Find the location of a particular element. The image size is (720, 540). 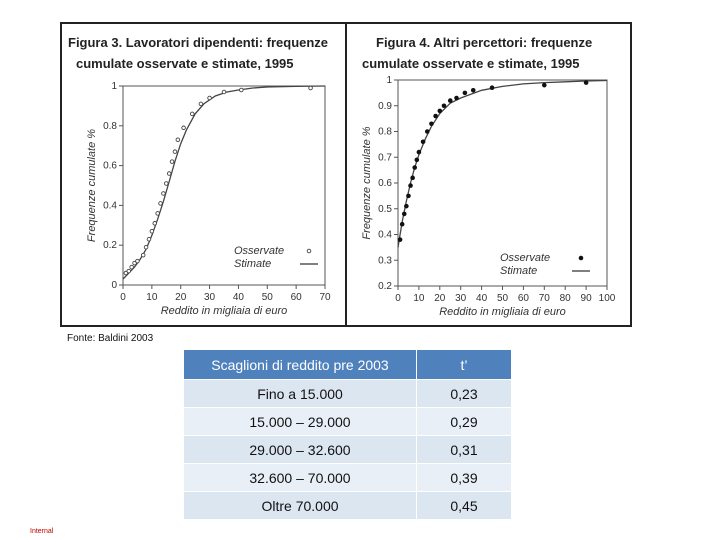

fig3-plot-area is located at coordinates (224, 185).